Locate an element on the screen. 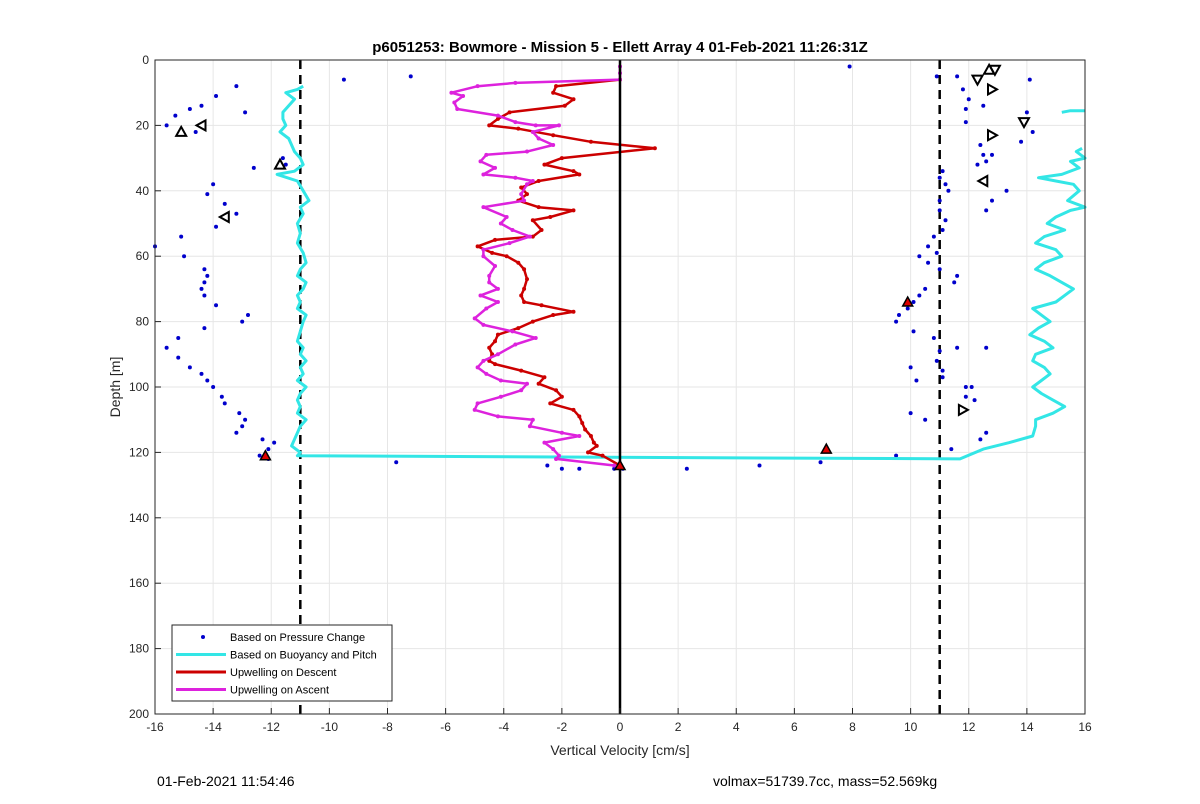 This screenshot has height=804, width=1200. open-triangle-marker is located at coordinates (993, 89).